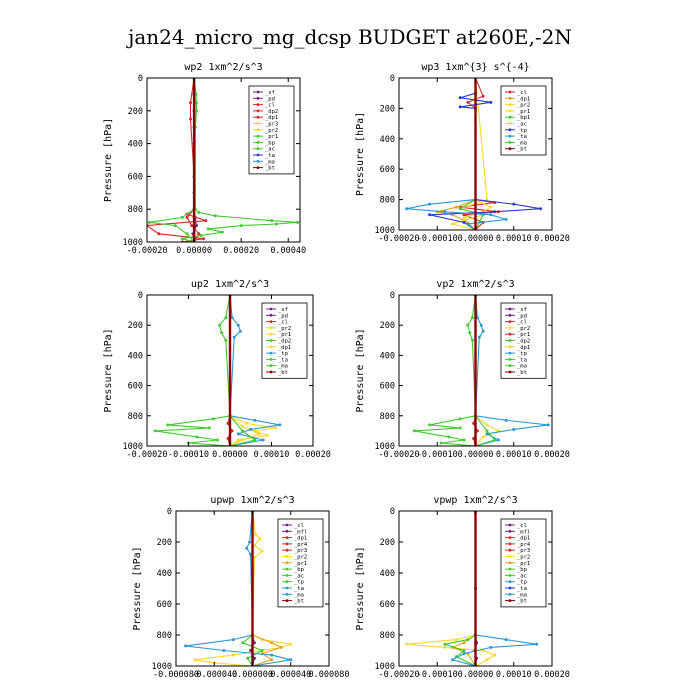 This screenshot has height=700, width=700. Describe the element at coordinates (387, 326) in the screenshot. I see `y-tick-label: 200` at that location.